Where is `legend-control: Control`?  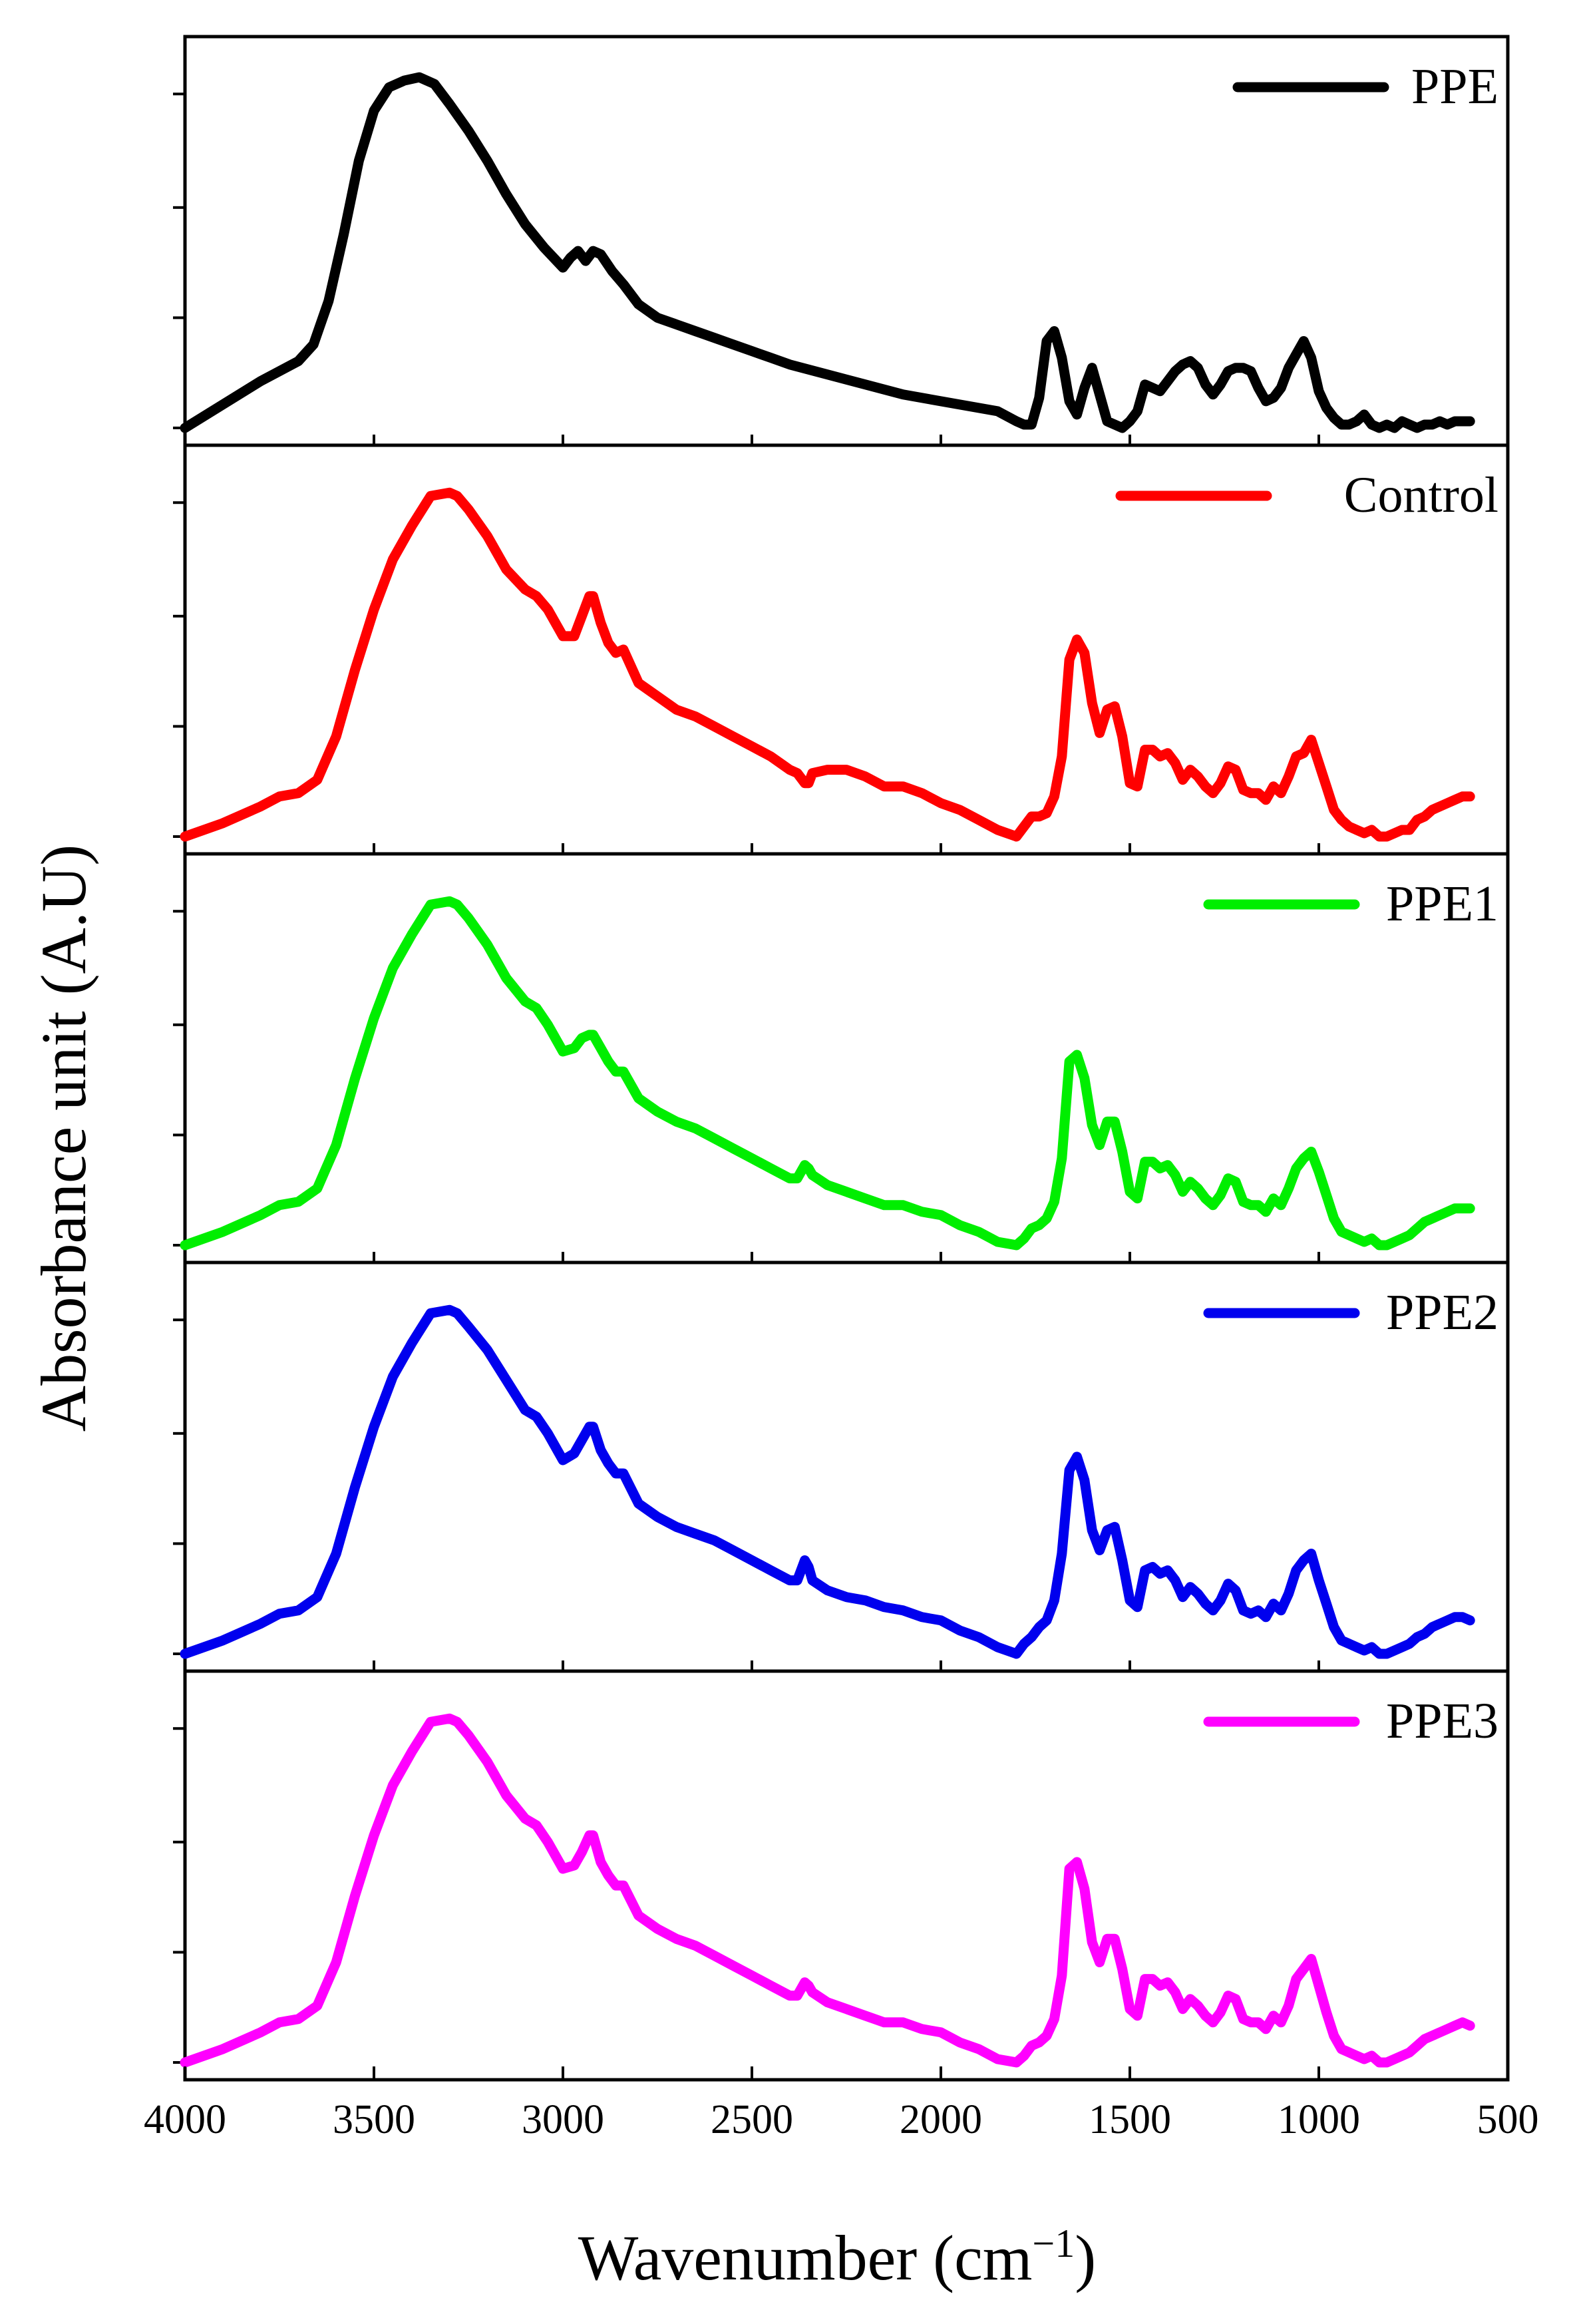
legend-control: Control is located at coordinates (1306, 495).